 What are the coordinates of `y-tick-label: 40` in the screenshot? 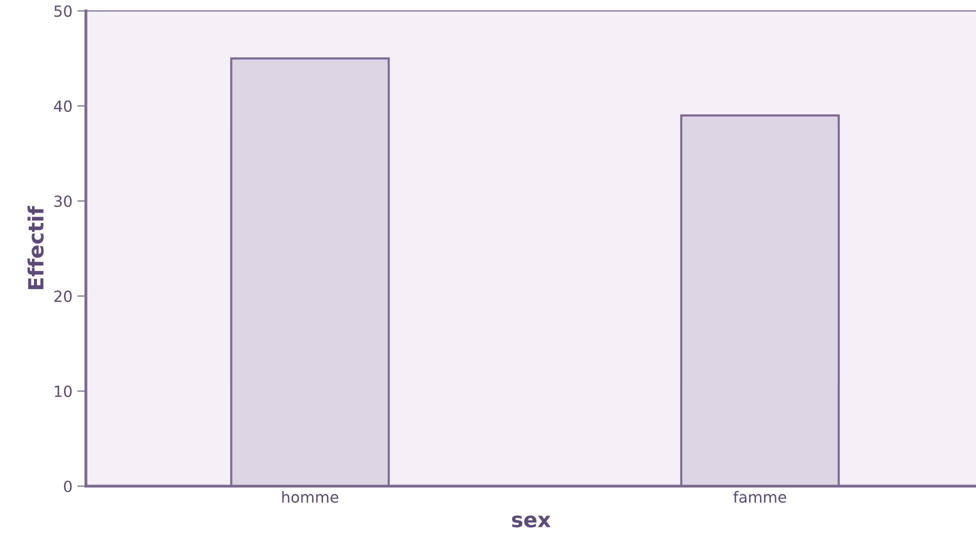 It's located at (63, 106).